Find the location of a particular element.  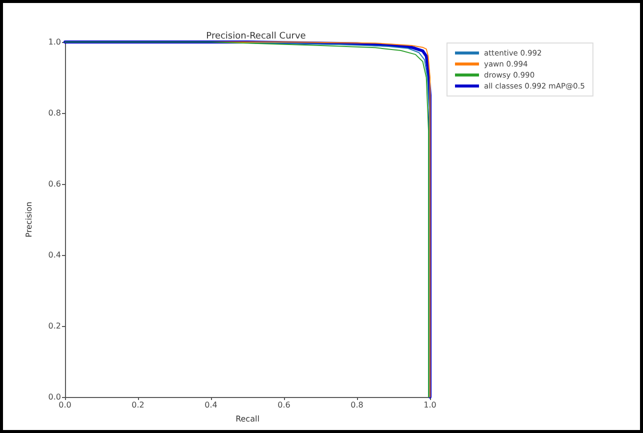

chart-title: Precision-Recall Curve is located at coordinates (256, 37).